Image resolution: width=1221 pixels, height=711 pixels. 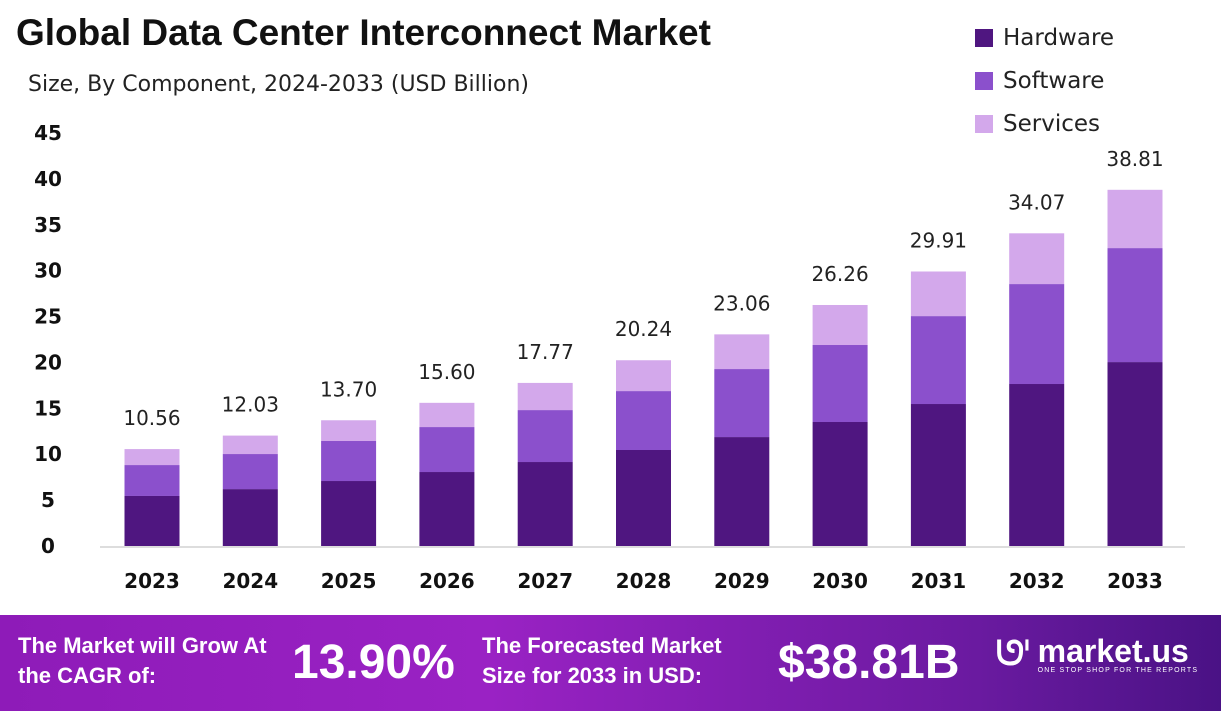 I want to click on bar-segment-services-2030, so click(x=840, y=325).